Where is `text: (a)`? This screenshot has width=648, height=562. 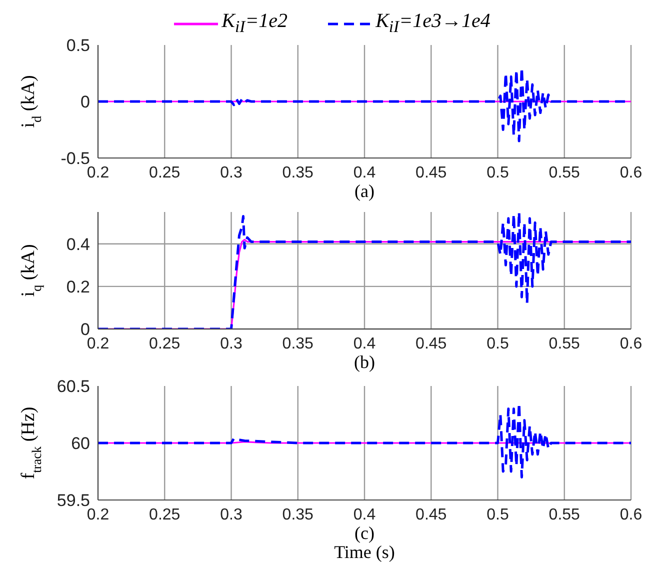
text: (a) is located at coordinates (365, 191).